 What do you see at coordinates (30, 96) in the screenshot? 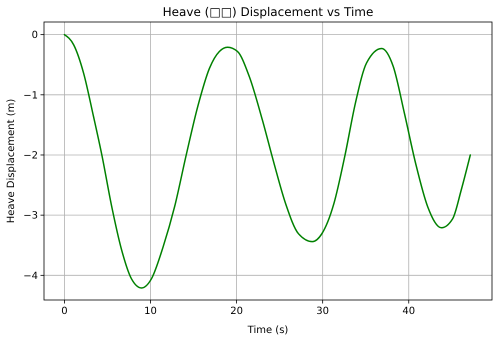
I see `y-tick-label: −1` at bounding box center [30, 96].